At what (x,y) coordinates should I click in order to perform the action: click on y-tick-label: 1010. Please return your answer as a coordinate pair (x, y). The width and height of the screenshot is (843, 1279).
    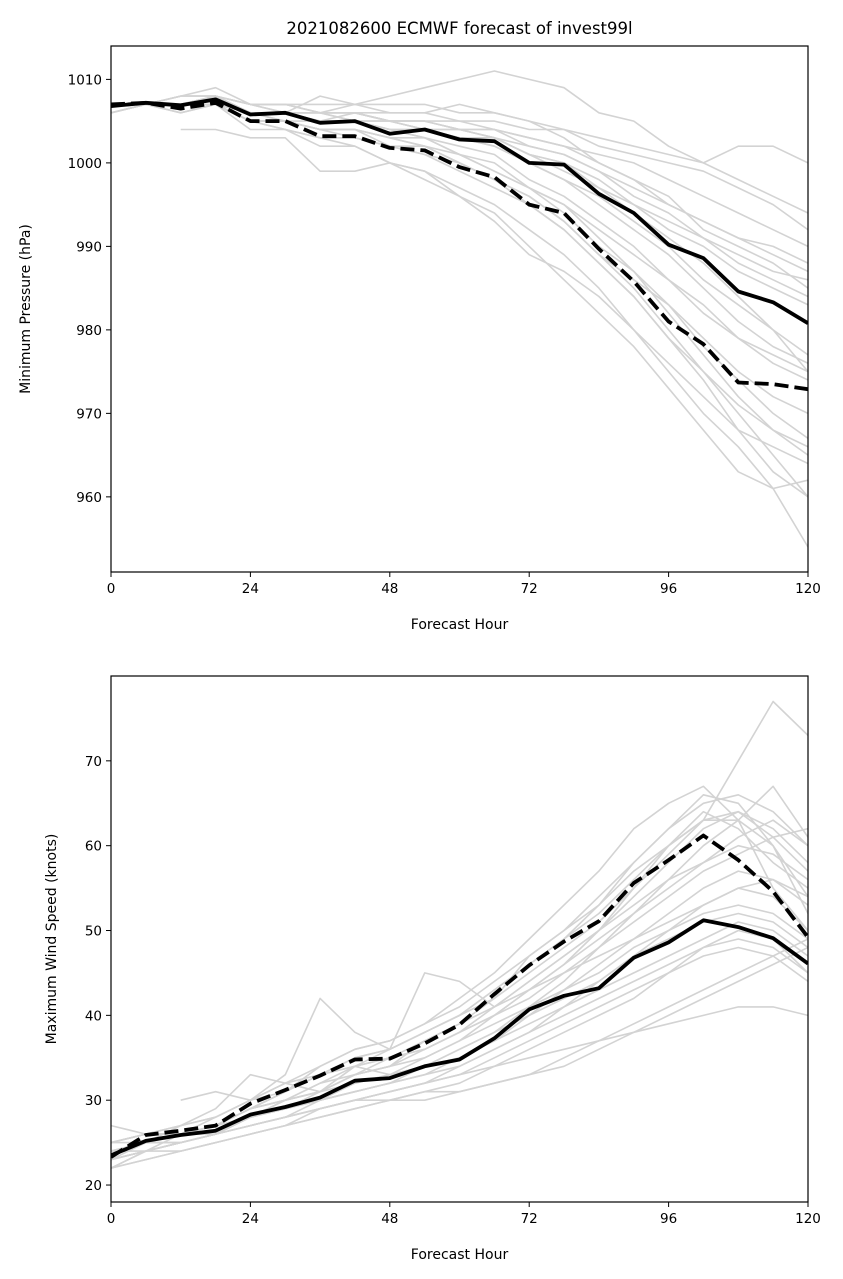
    Looking at the image, I should click on (85, 80).